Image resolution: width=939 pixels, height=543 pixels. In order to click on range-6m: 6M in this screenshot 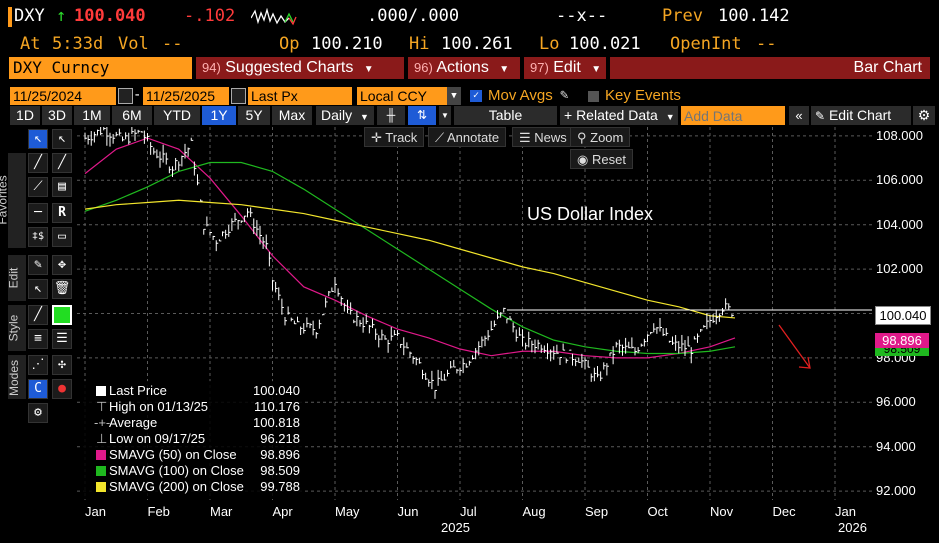, I will do `click(132, 115)`.